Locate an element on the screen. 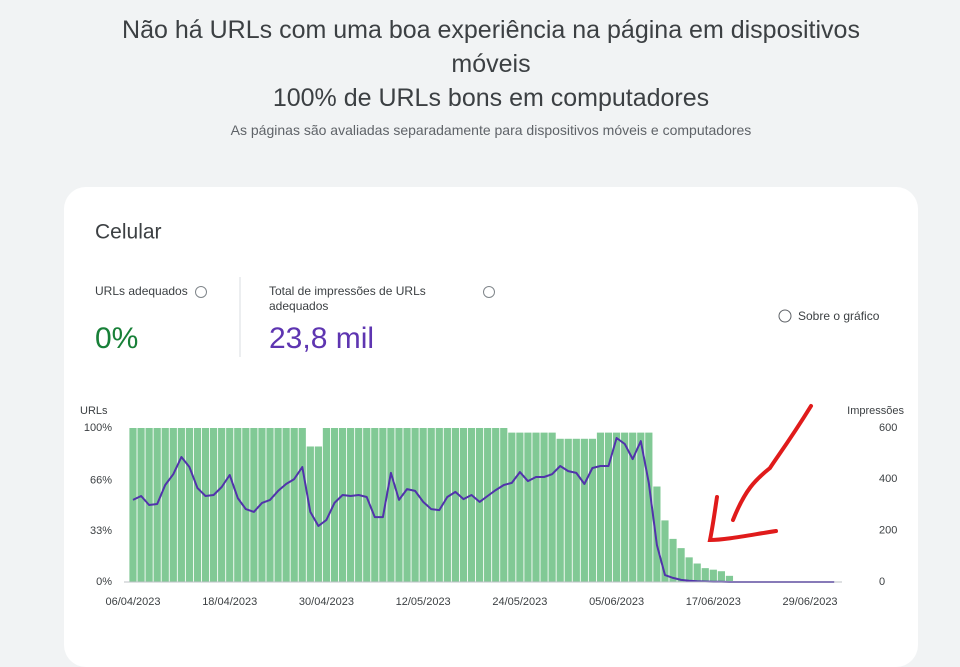  y-tick-label: 0% is located at coordinates (104, 582).